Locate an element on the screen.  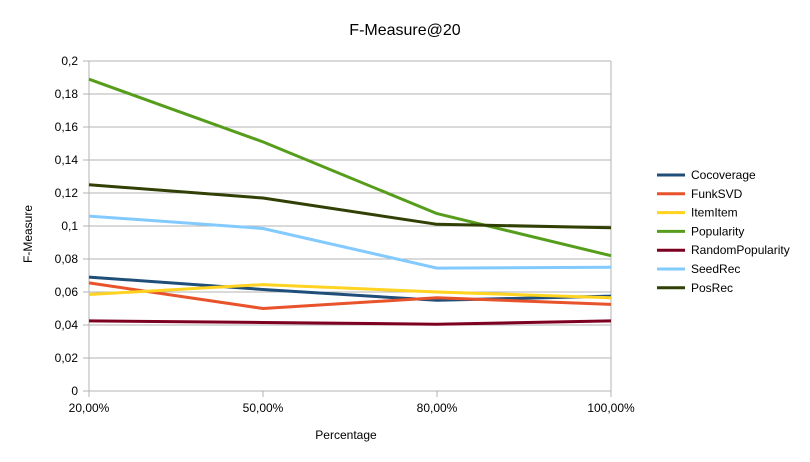
x-tick-label: 80,00% is located at coordinates (437, 408).